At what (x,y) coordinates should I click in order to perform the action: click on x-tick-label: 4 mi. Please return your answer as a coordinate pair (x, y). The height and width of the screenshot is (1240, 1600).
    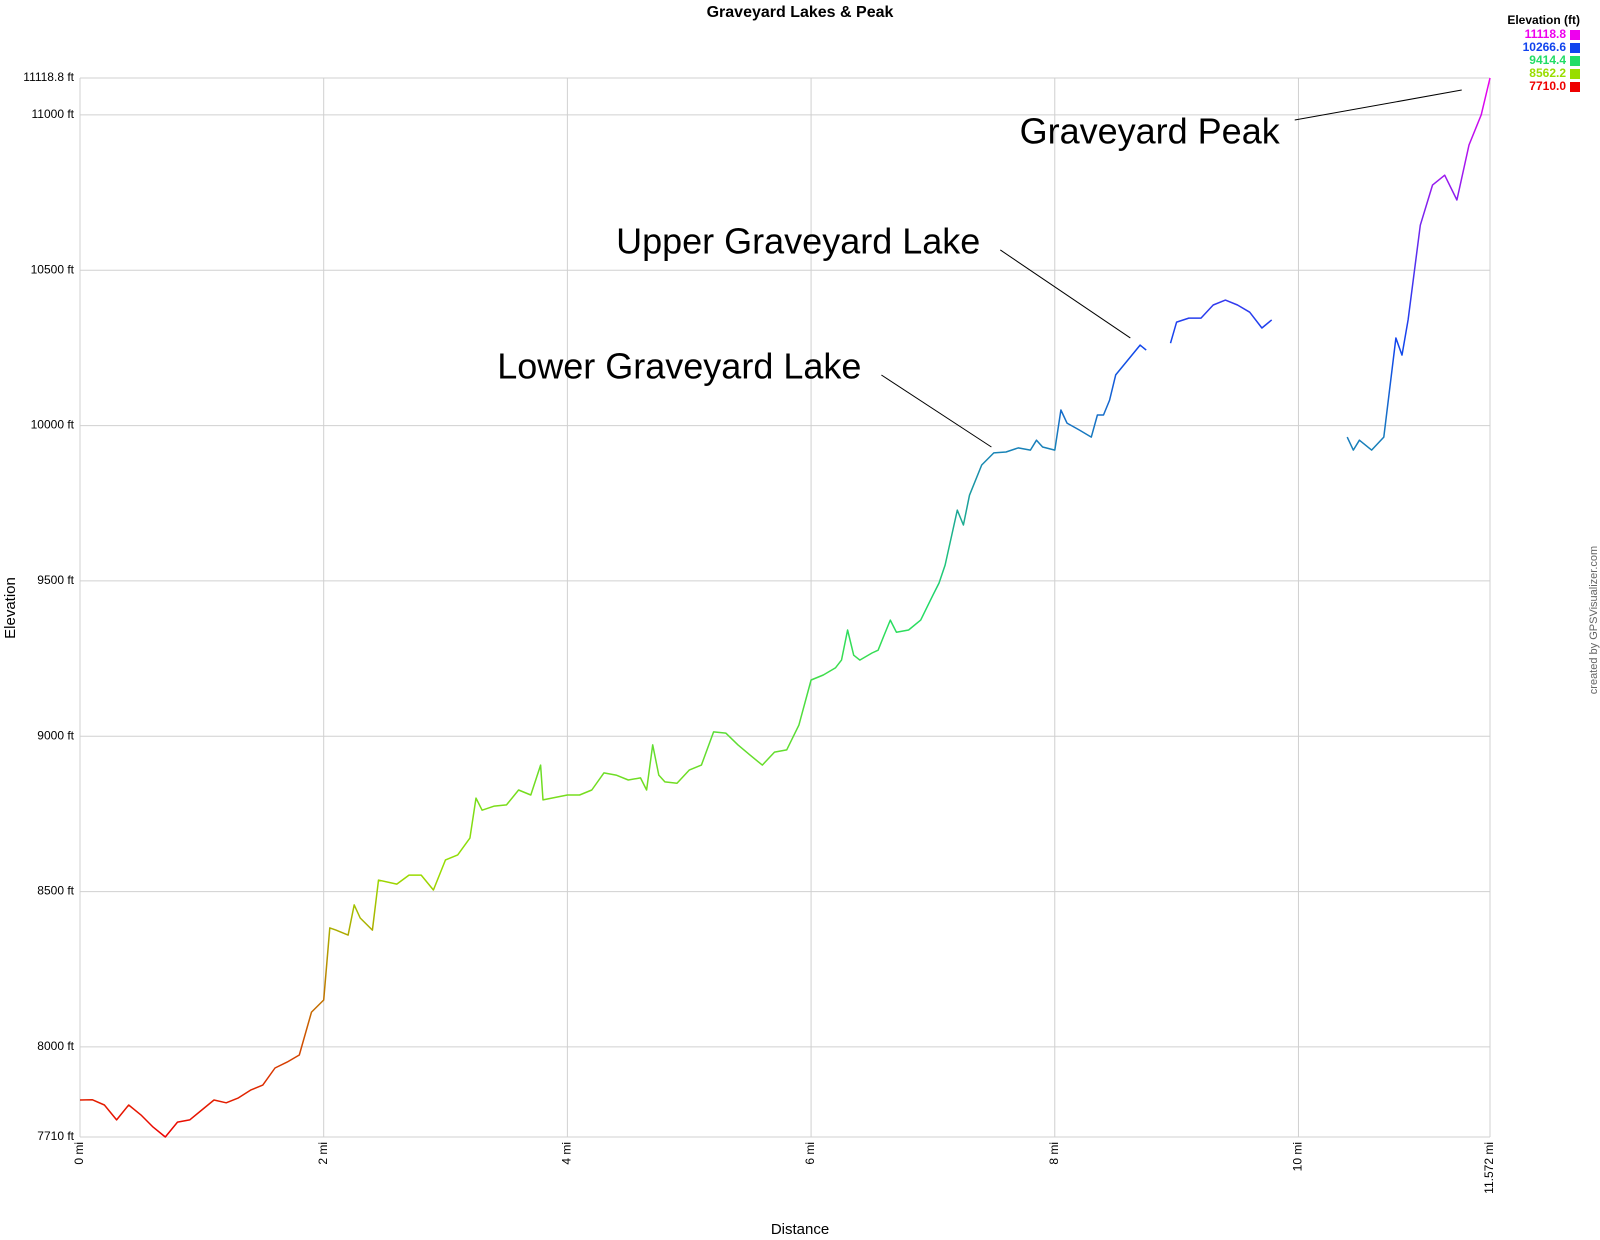
    Looking at the image, I should click on (567, 1153).